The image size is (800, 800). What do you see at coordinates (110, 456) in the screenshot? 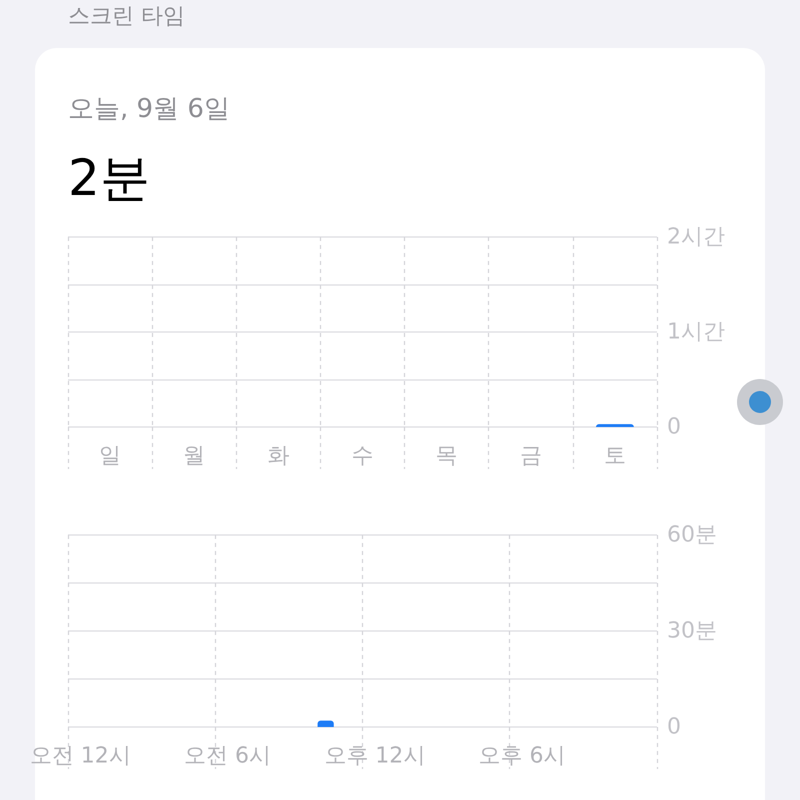
I see `x-tick-label: 일` at bounding box center [110, 456].